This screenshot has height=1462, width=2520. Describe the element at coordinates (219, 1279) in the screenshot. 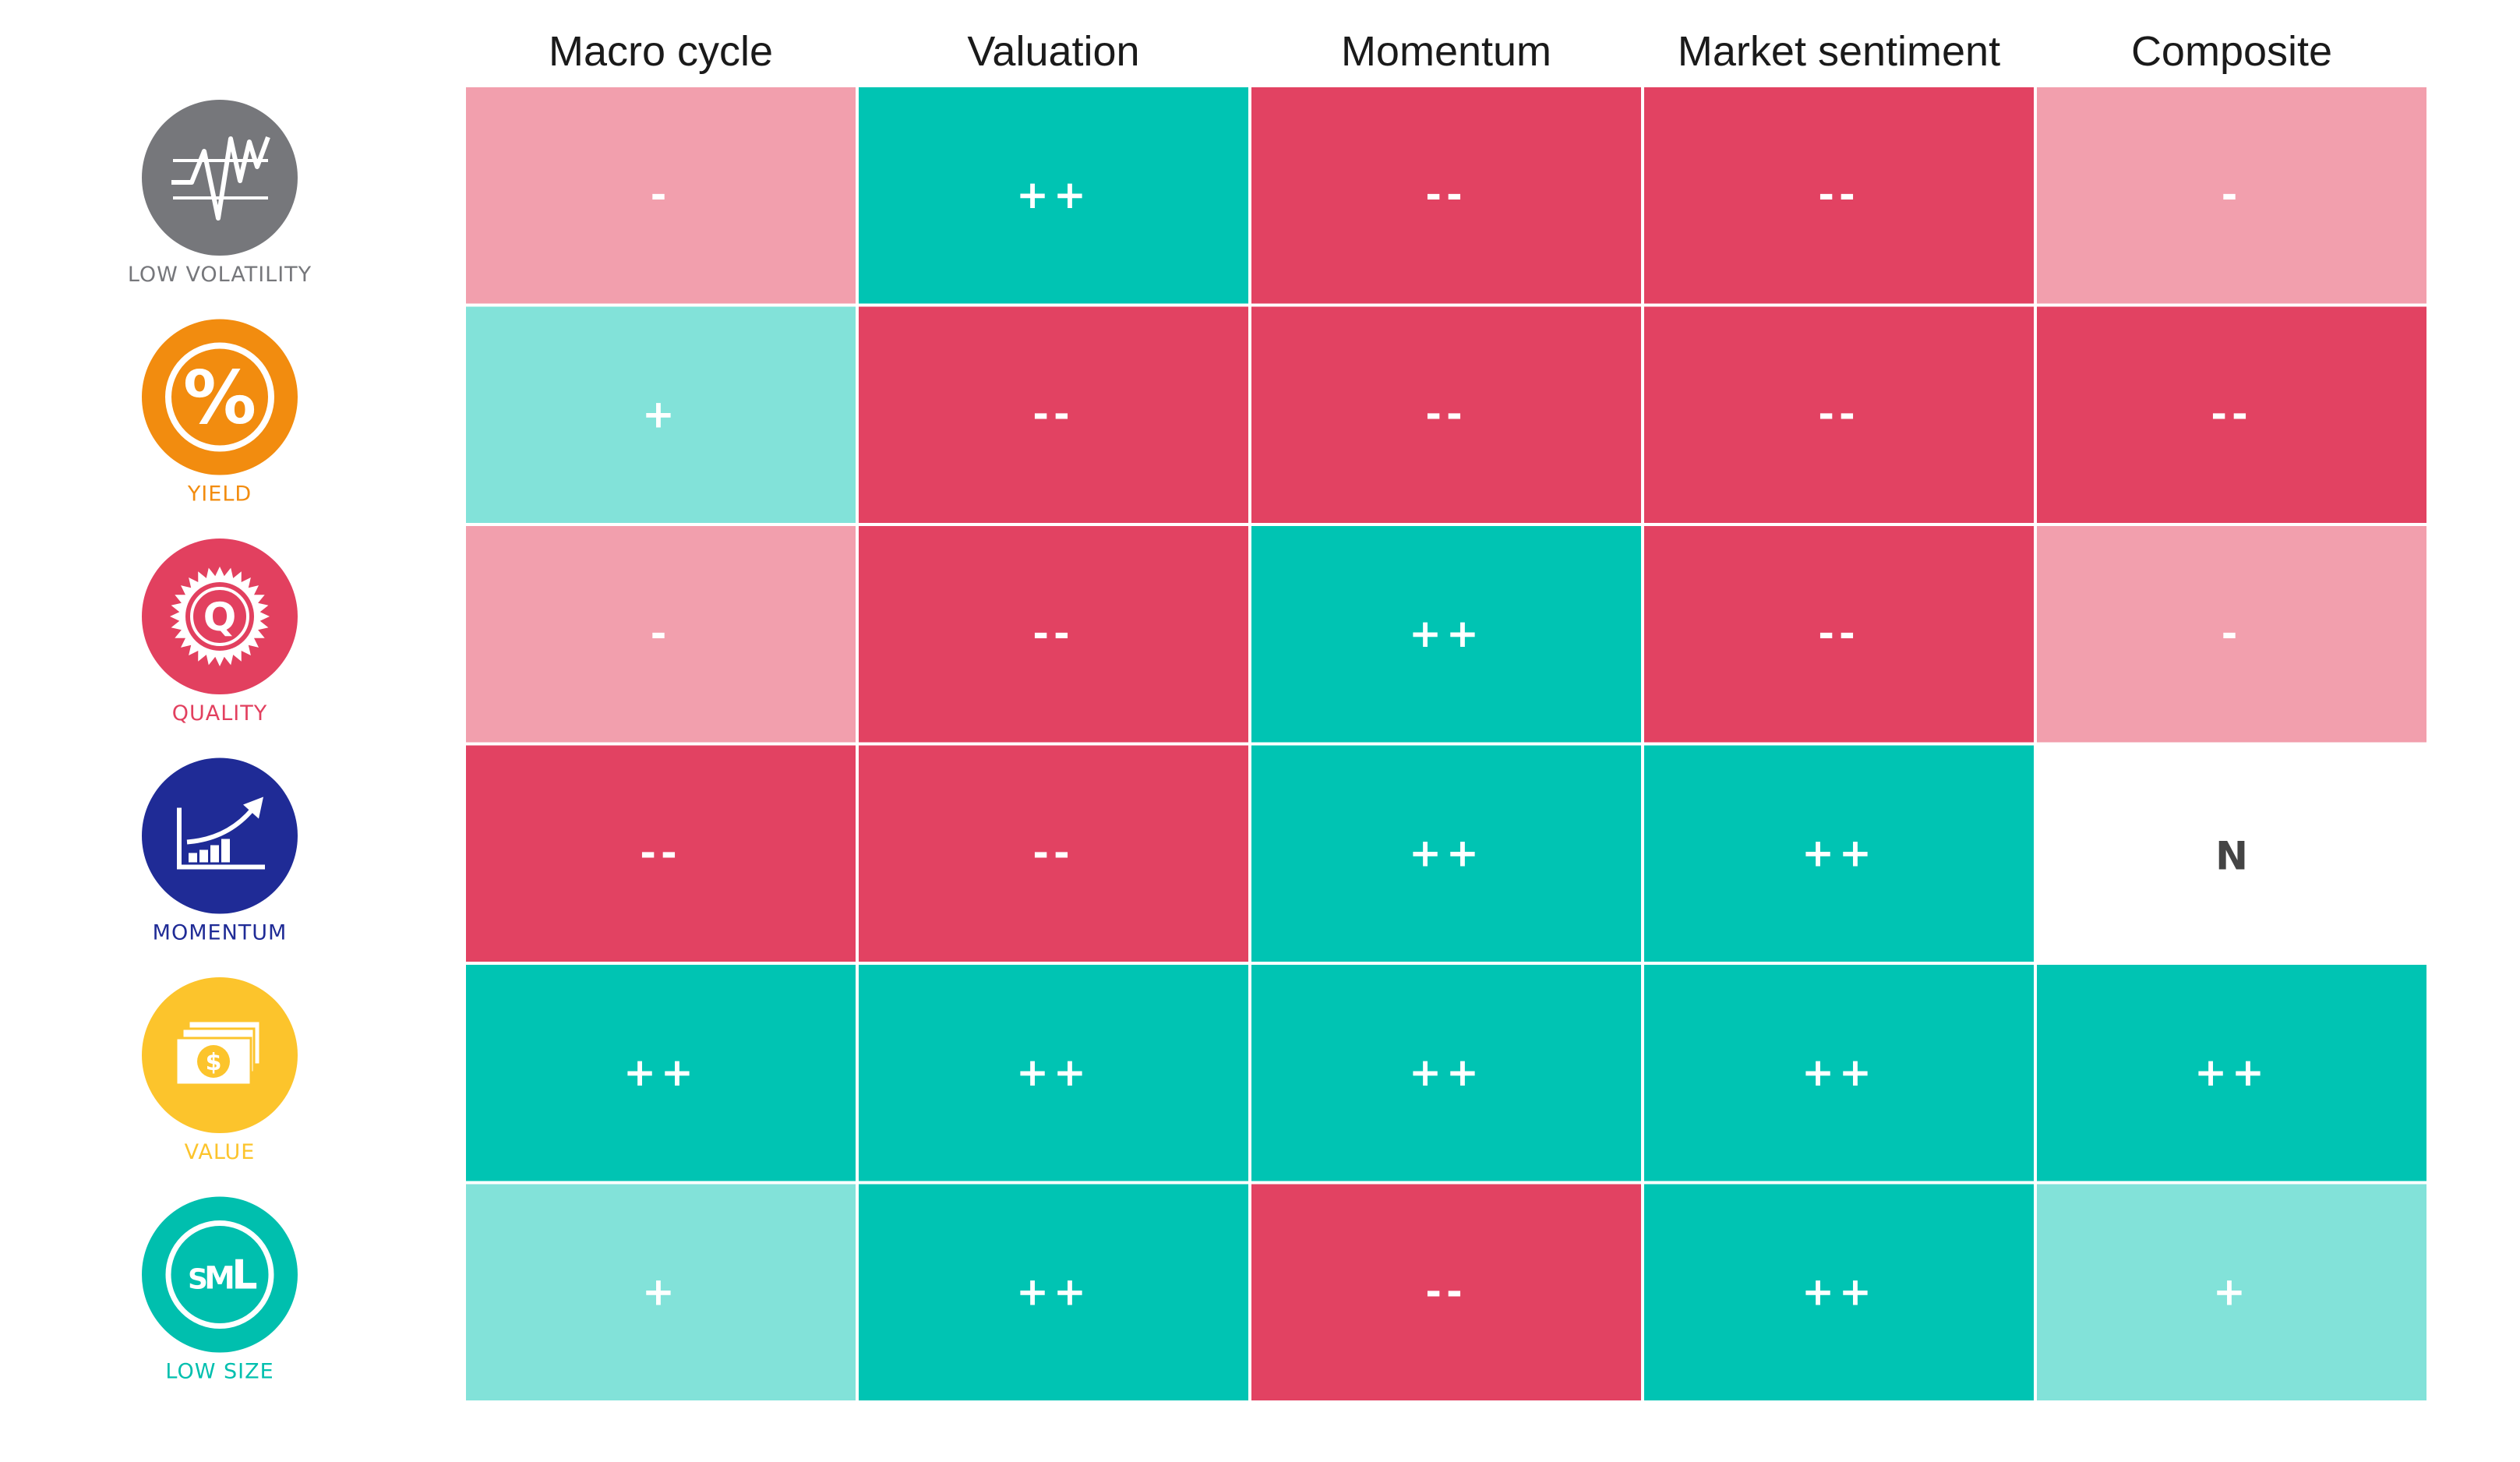

I see `svg-text: M` at that location.